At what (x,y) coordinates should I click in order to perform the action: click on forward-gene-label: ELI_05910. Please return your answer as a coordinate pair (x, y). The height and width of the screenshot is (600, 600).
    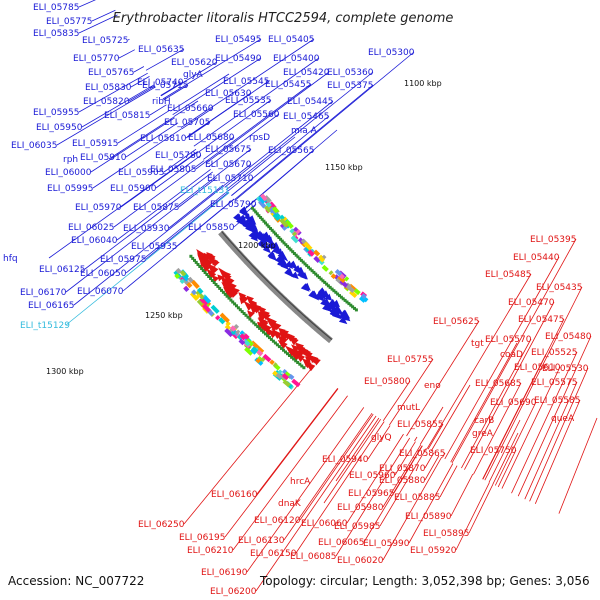
    Looking at the image, I should click on (103, 158).